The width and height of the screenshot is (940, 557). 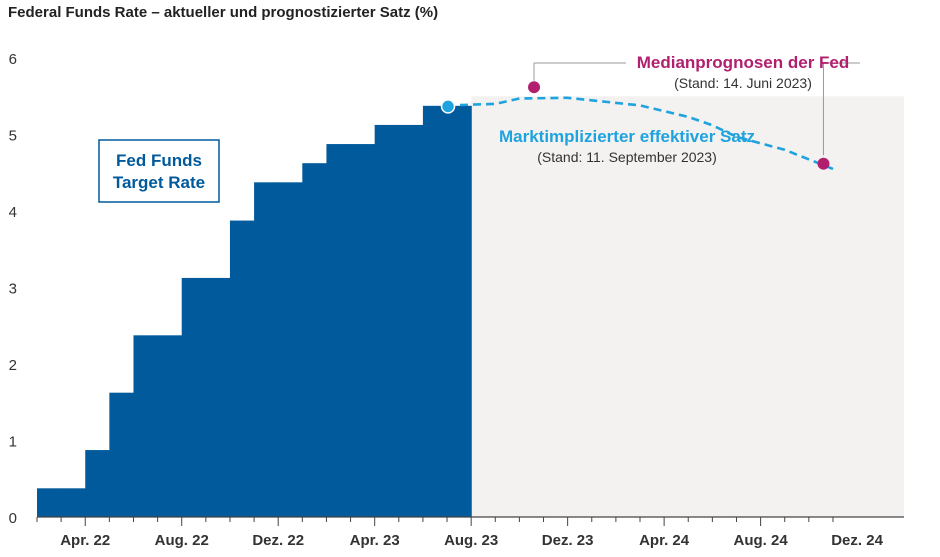 What do you see at coordinates (13, 212) in the screenshot?
I see `y-tick-label: 4` at bounding box center [13, 212].